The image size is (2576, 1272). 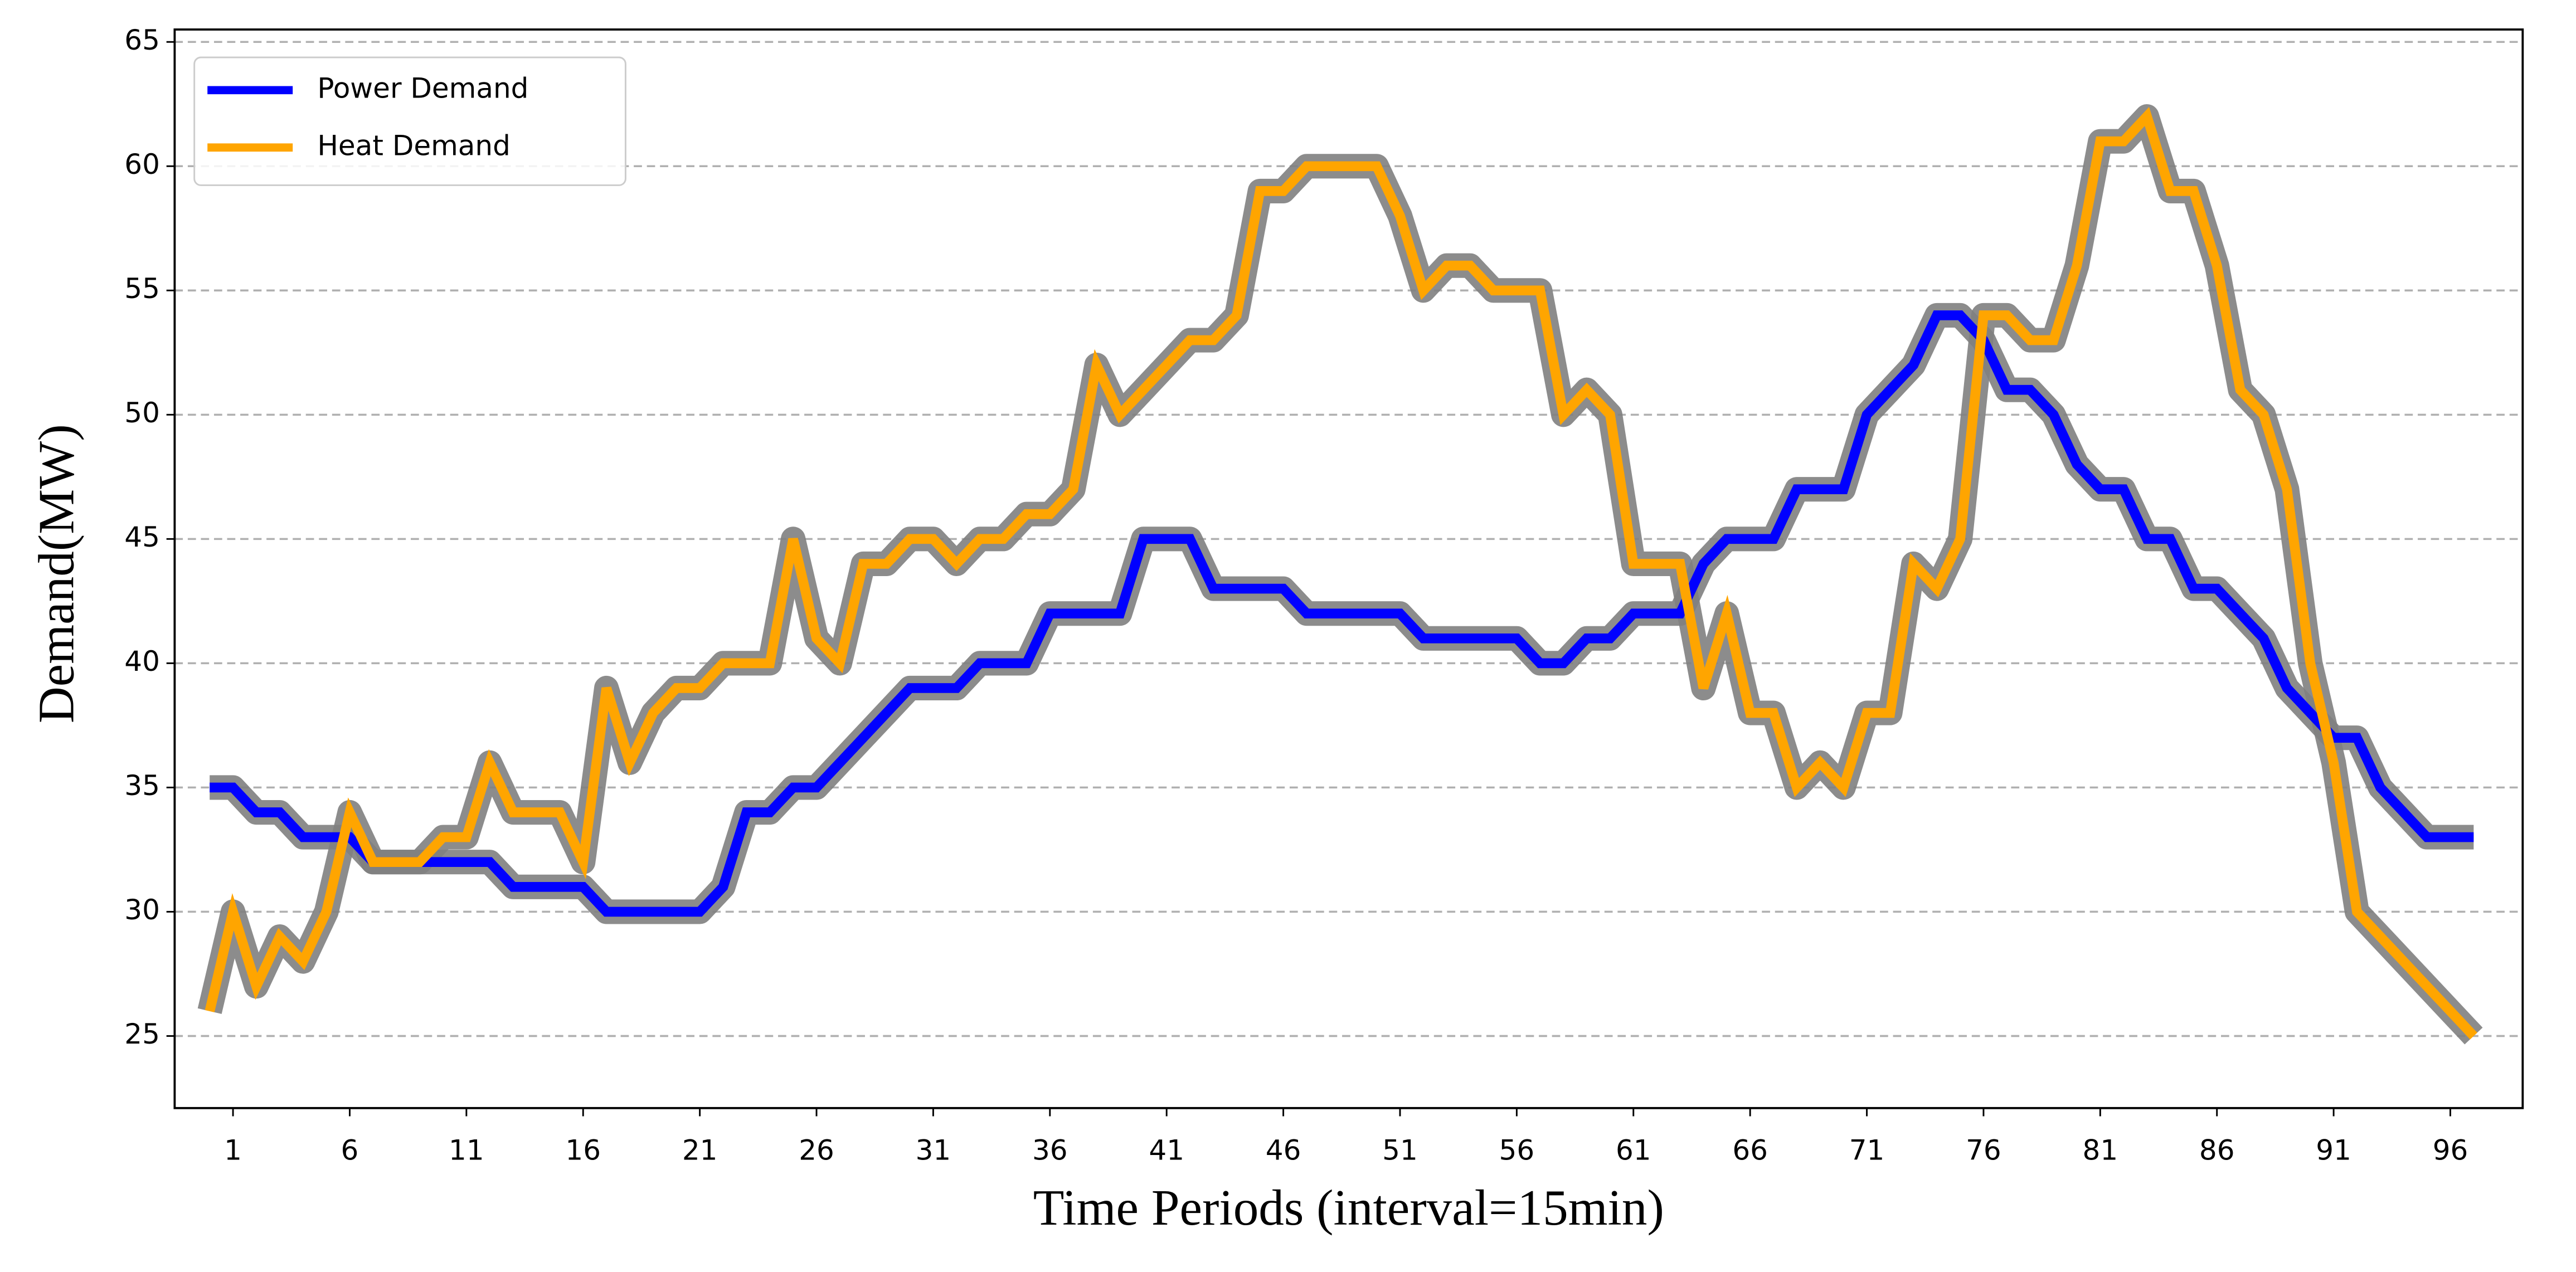 What do you see at coordinates (1050, 1150) in the screenshot?
I see `x-tick-label: 36` at bounding box center [1050, 1150].